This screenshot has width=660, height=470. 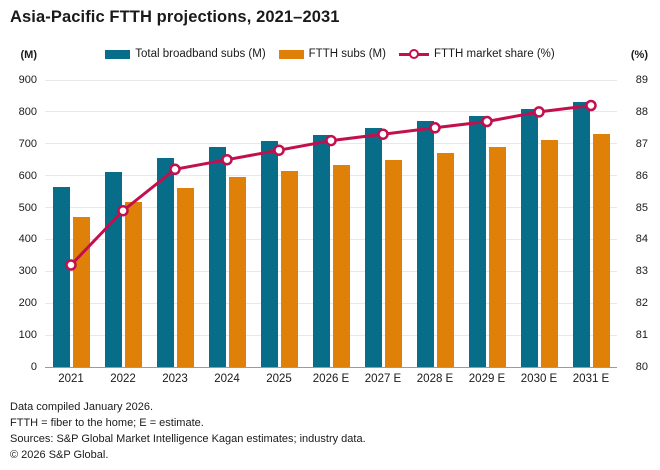 I want to click on bar-total-broadband-2030E, so click(x=529, y=237).